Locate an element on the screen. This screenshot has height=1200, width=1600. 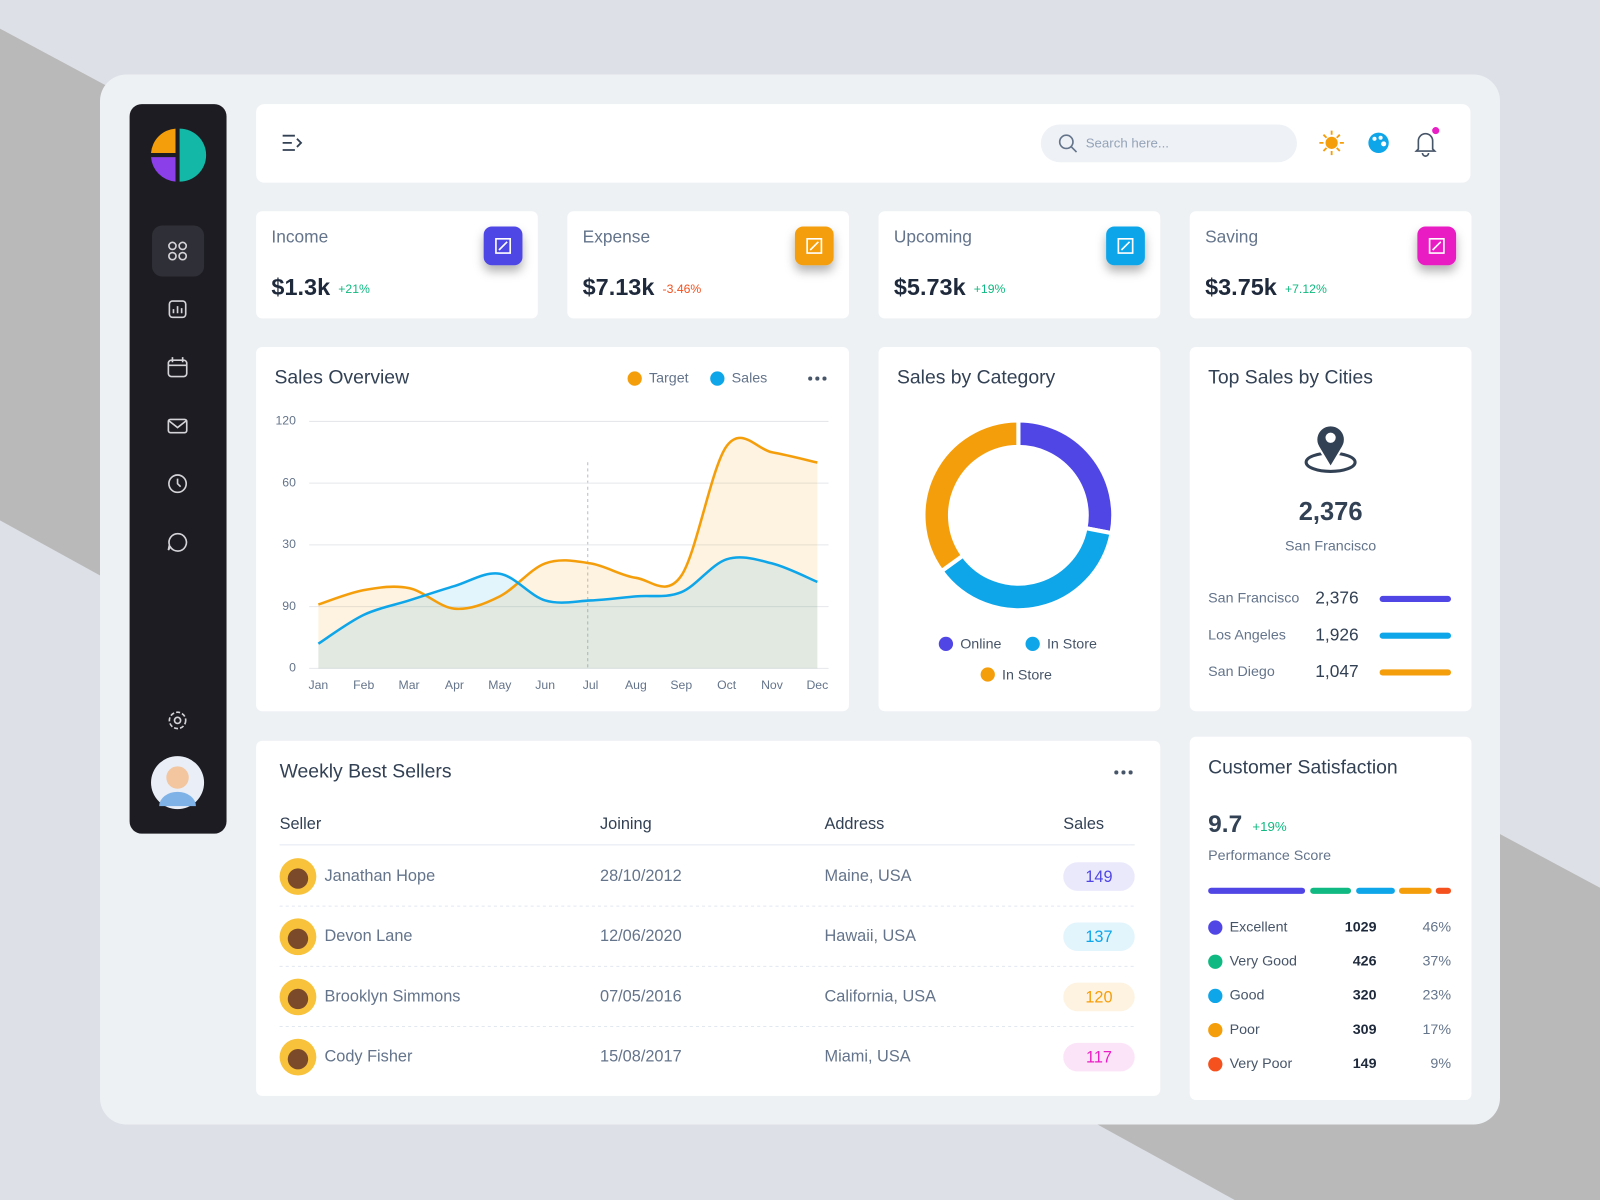
joining-date: 07/05/2016 is located at coordinates (641, 996).